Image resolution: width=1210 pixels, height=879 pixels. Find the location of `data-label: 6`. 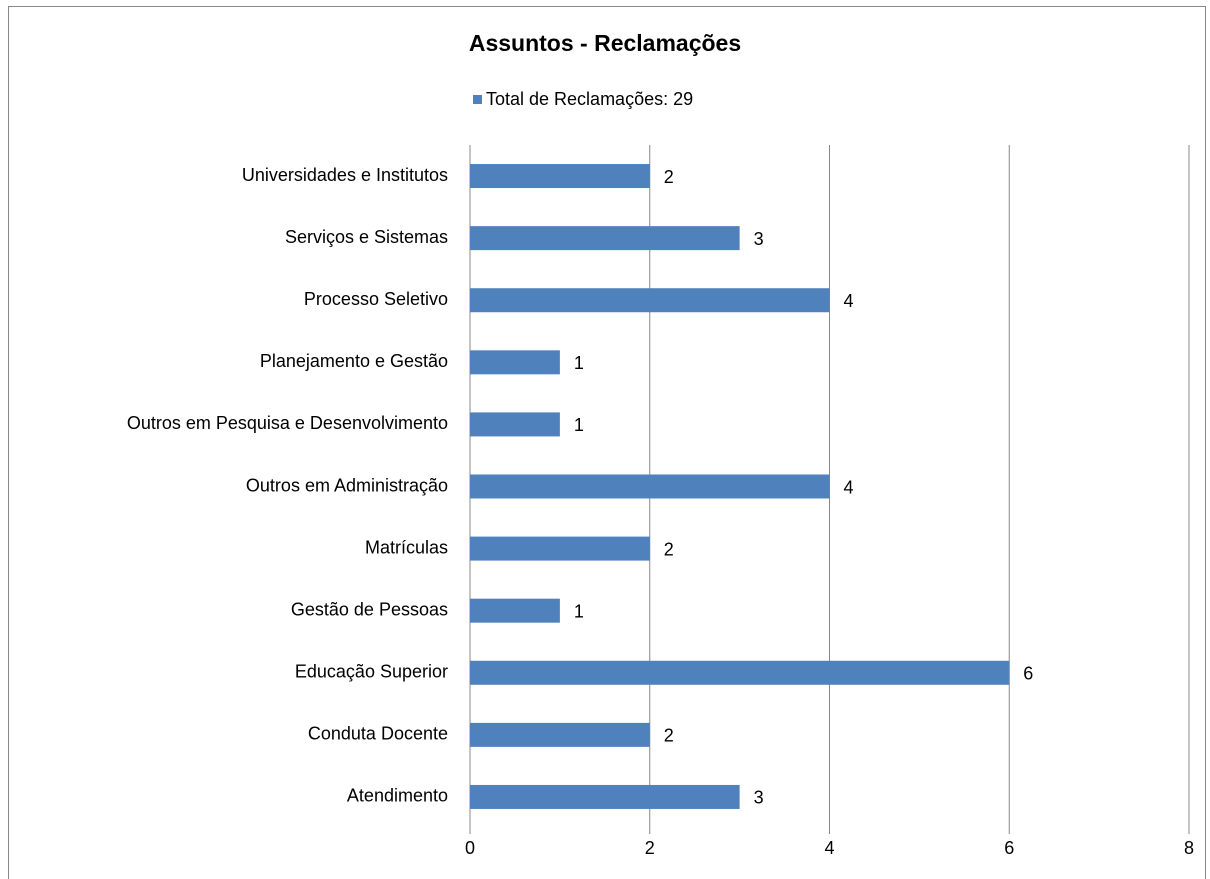

data-label: 6 is located at coordinates (1028, 674).